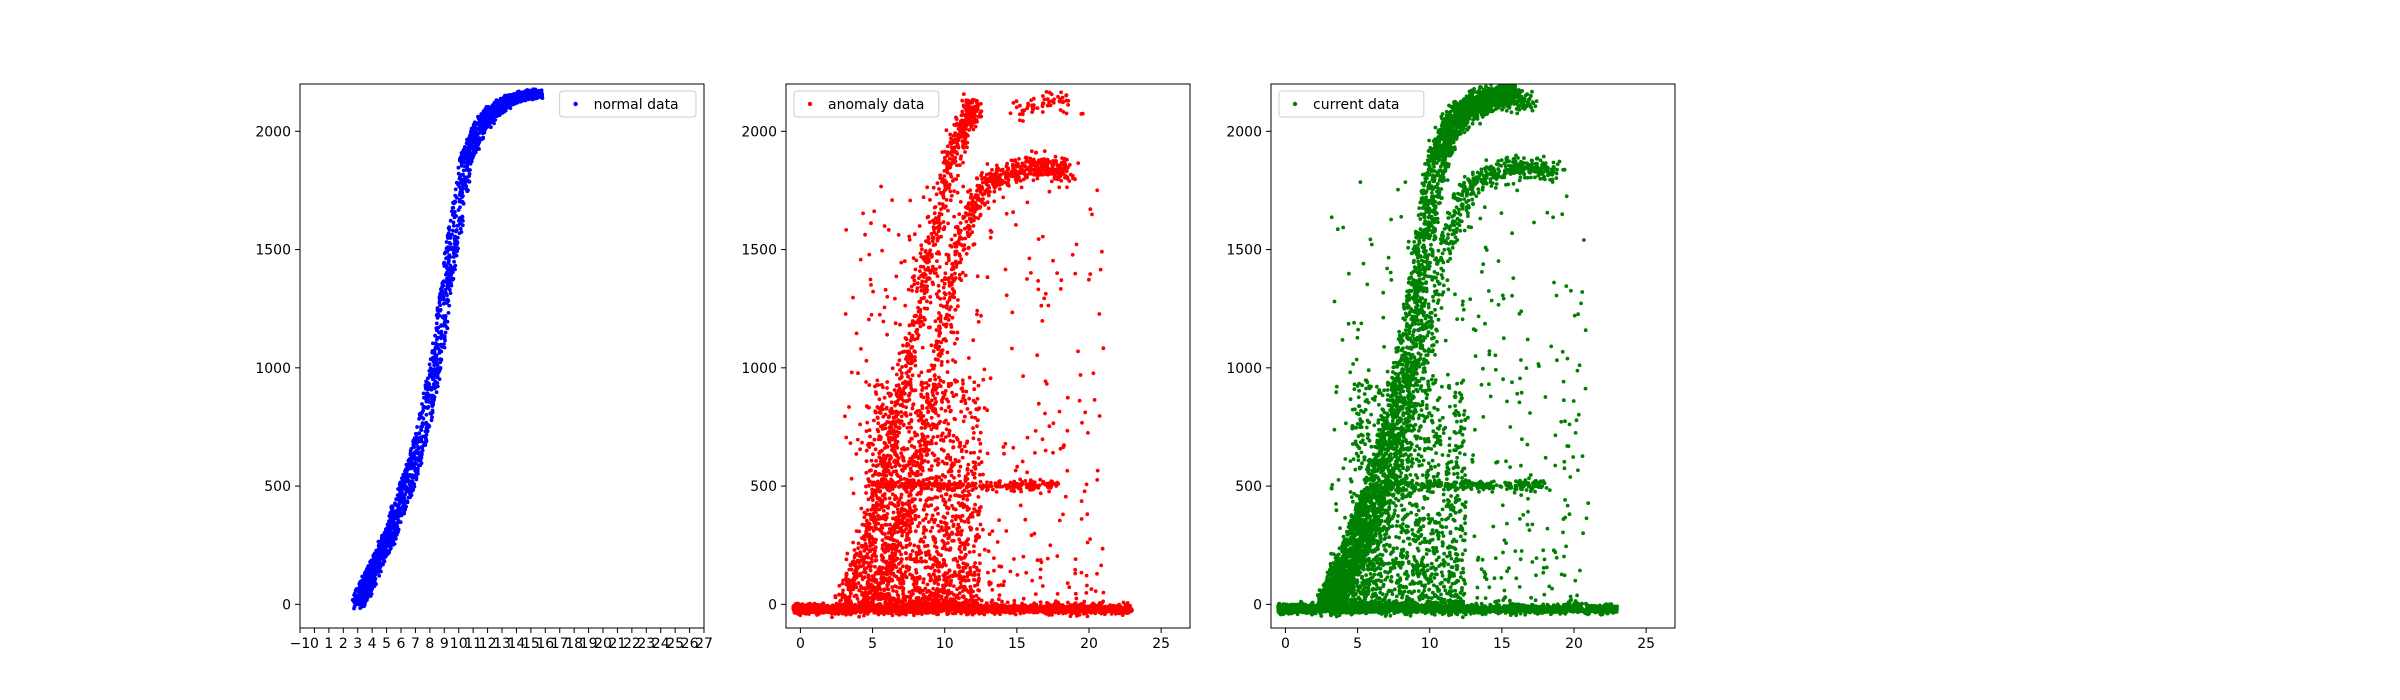 The height and width of the screenshot is (700, 2400). Describe the element at coordinates (618, 644) in the screenshot. I see `x-tick-label: 21` at that location.